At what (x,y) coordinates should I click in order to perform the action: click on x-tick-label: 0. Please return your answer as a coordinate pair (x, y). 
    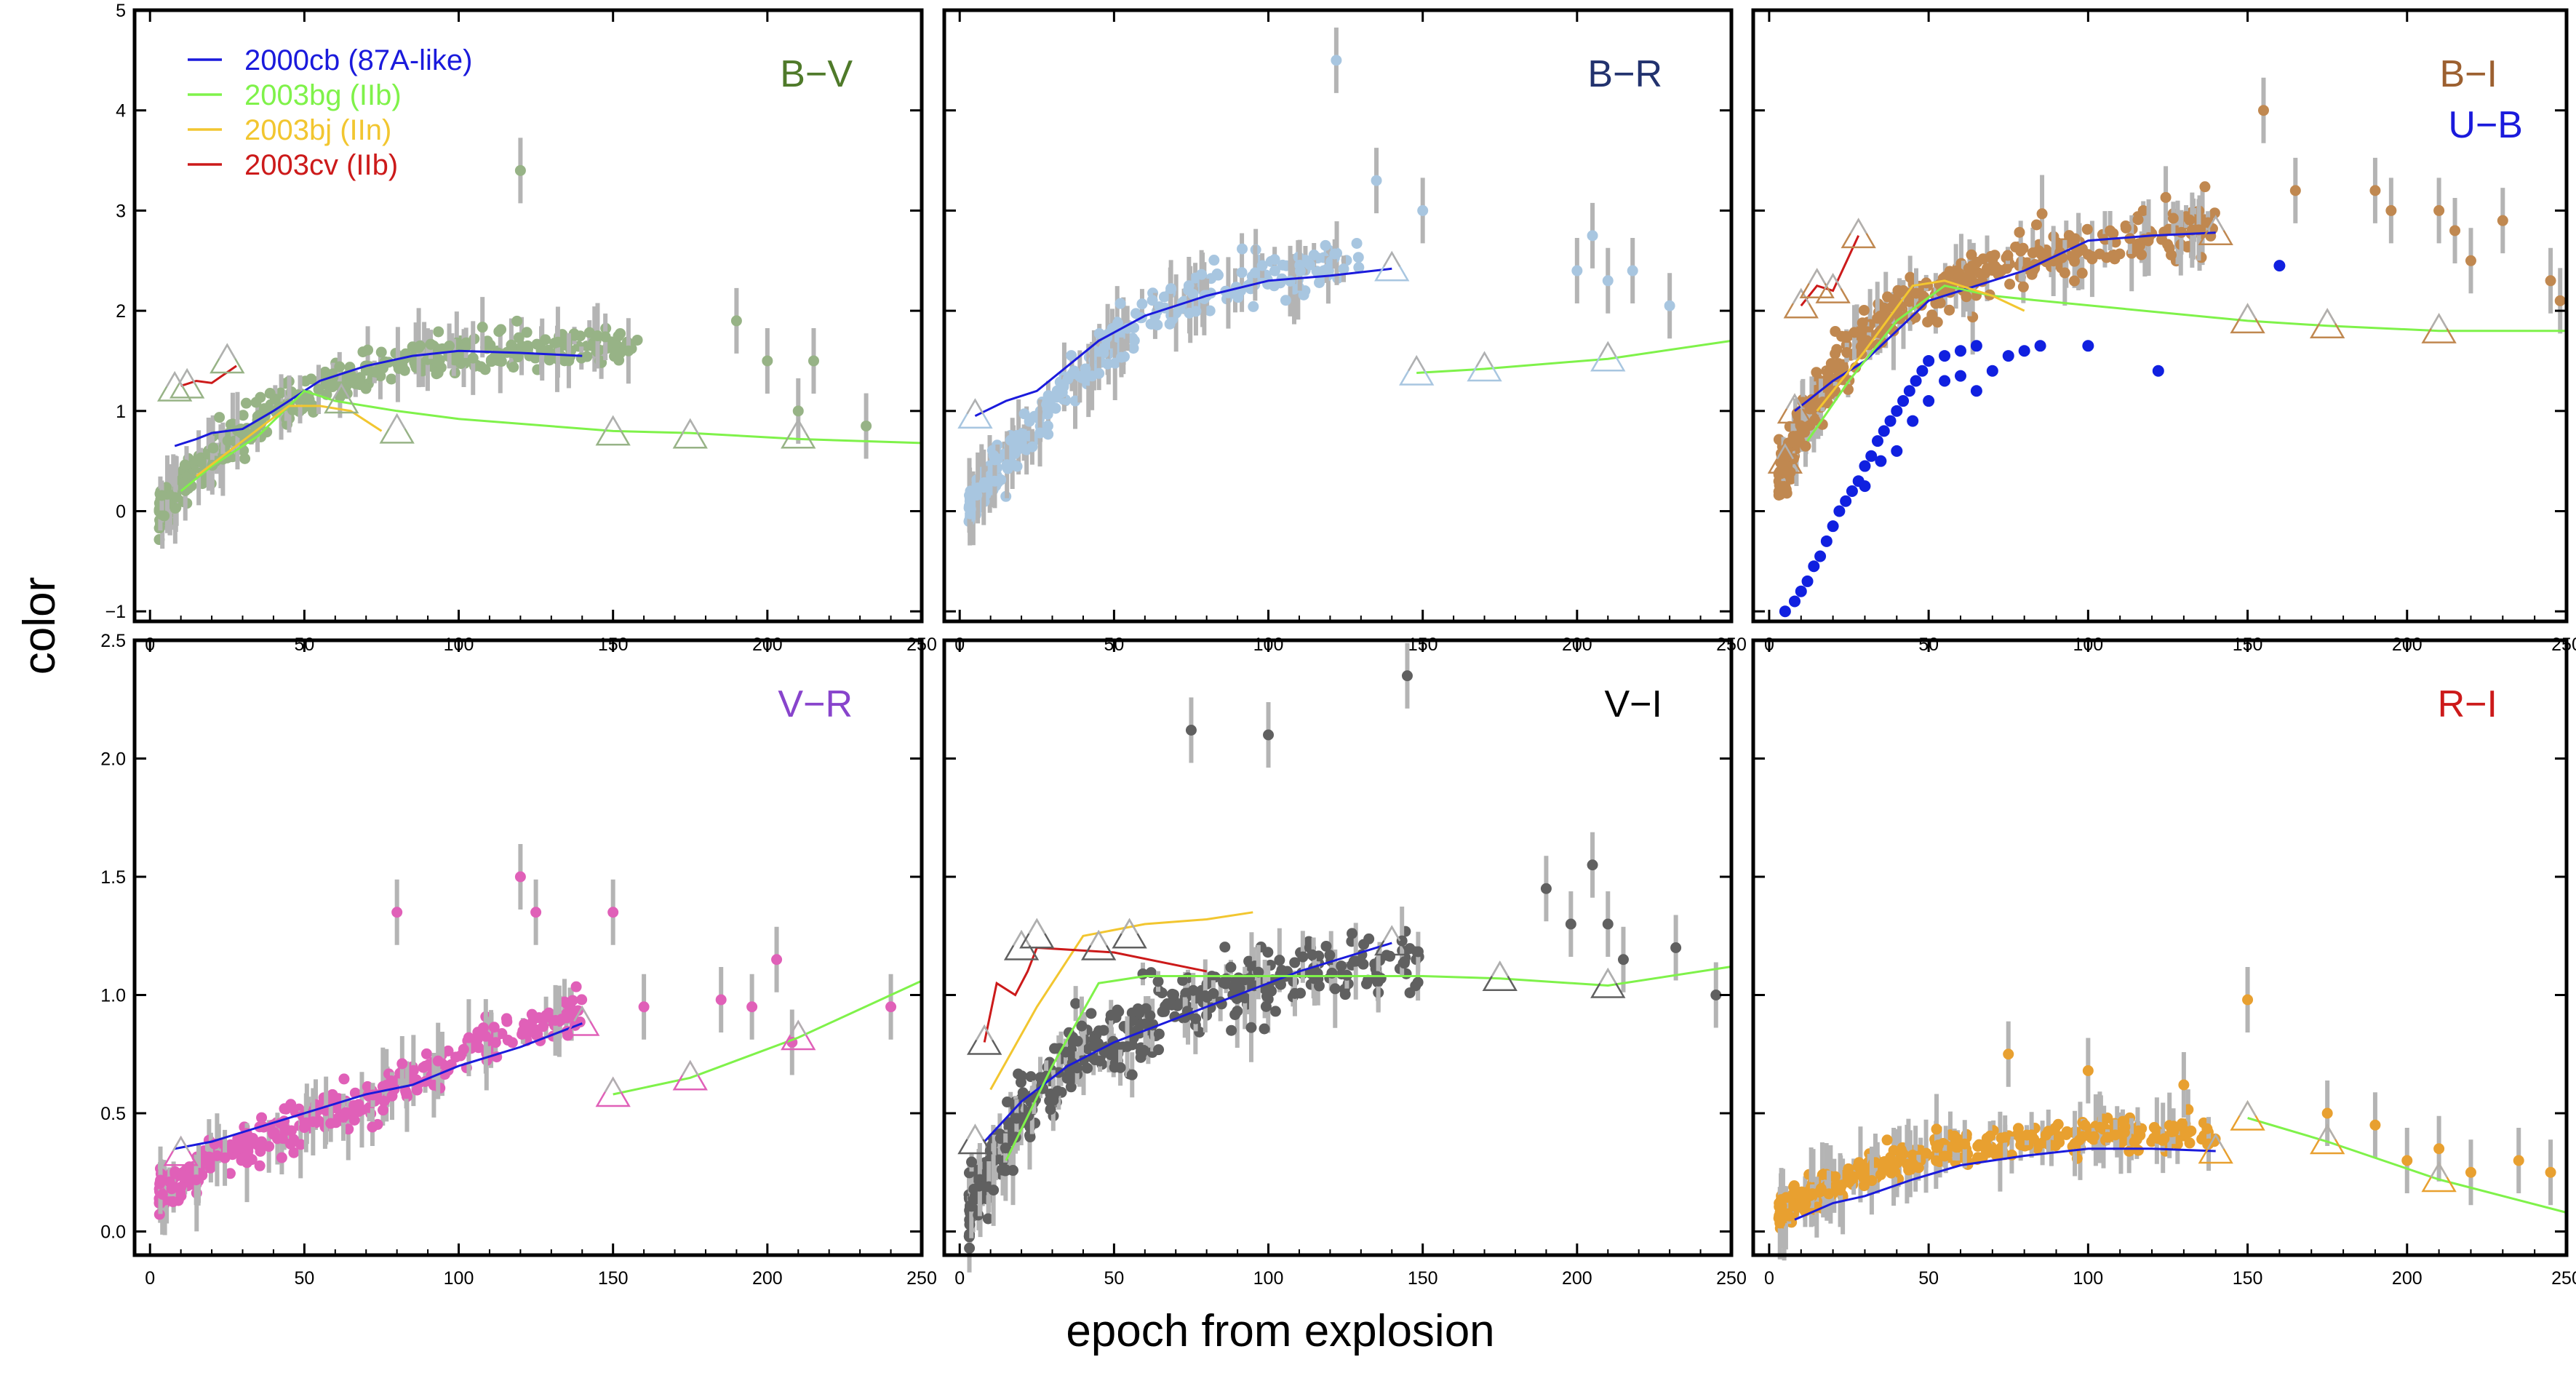
    Looking at the image, I should click on (1769, 1278).